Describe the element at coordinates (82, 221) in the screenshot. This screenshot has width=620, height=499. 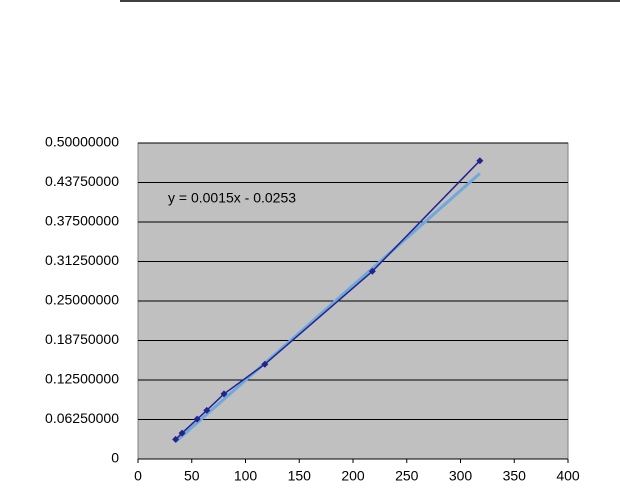
I see `y-tick-label: 0.37500000` at that location.